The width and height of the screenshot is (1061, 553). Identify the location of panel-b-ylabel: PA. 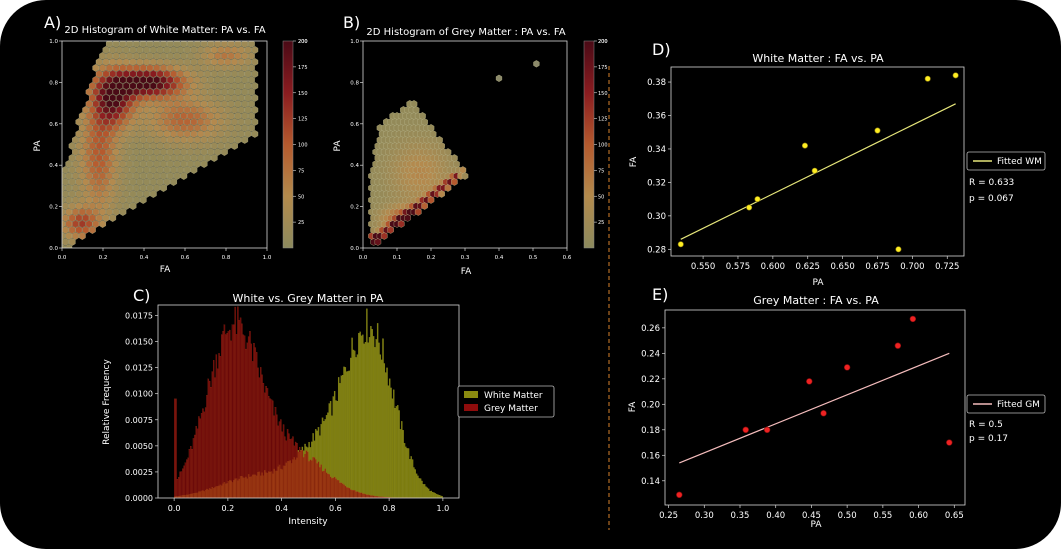
(338, 146).